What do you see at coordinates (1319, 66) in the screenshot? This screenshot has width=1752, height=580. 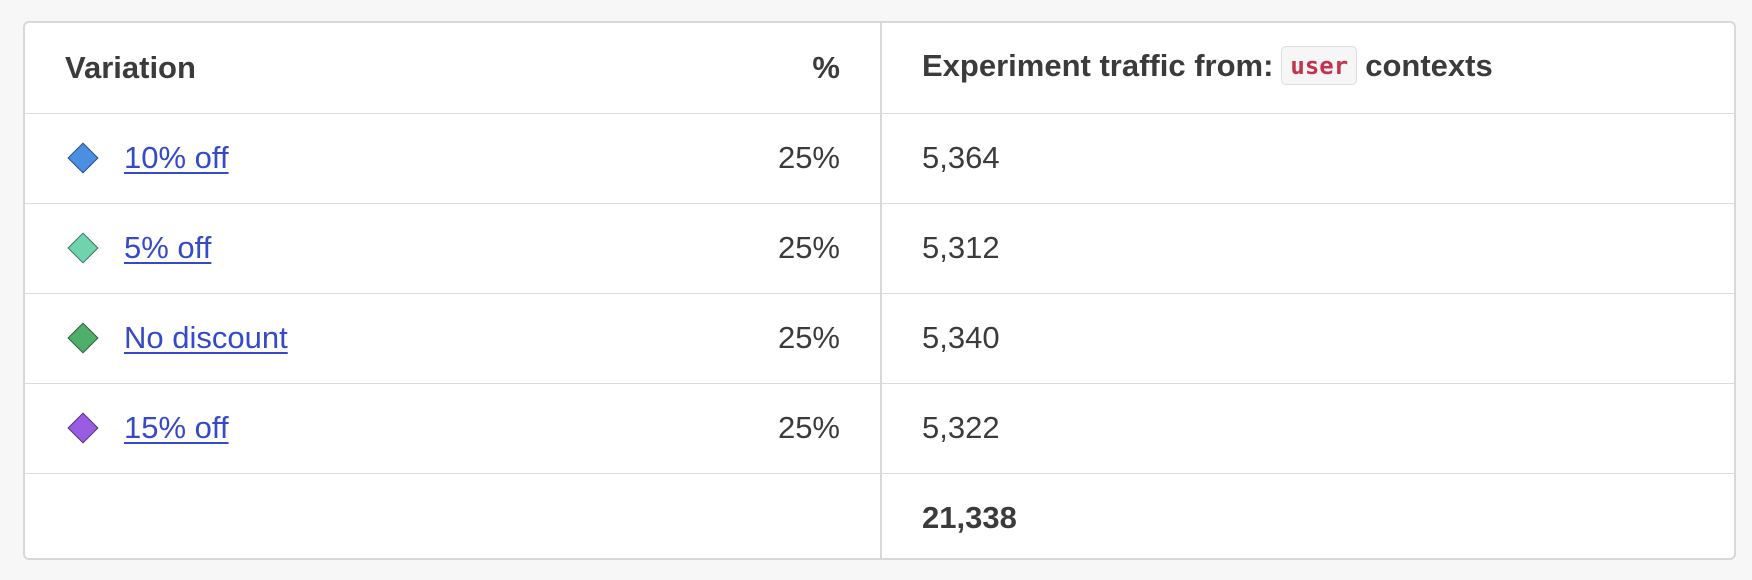 I see `context-kind-code: user` at bounding box center [1319, 66].